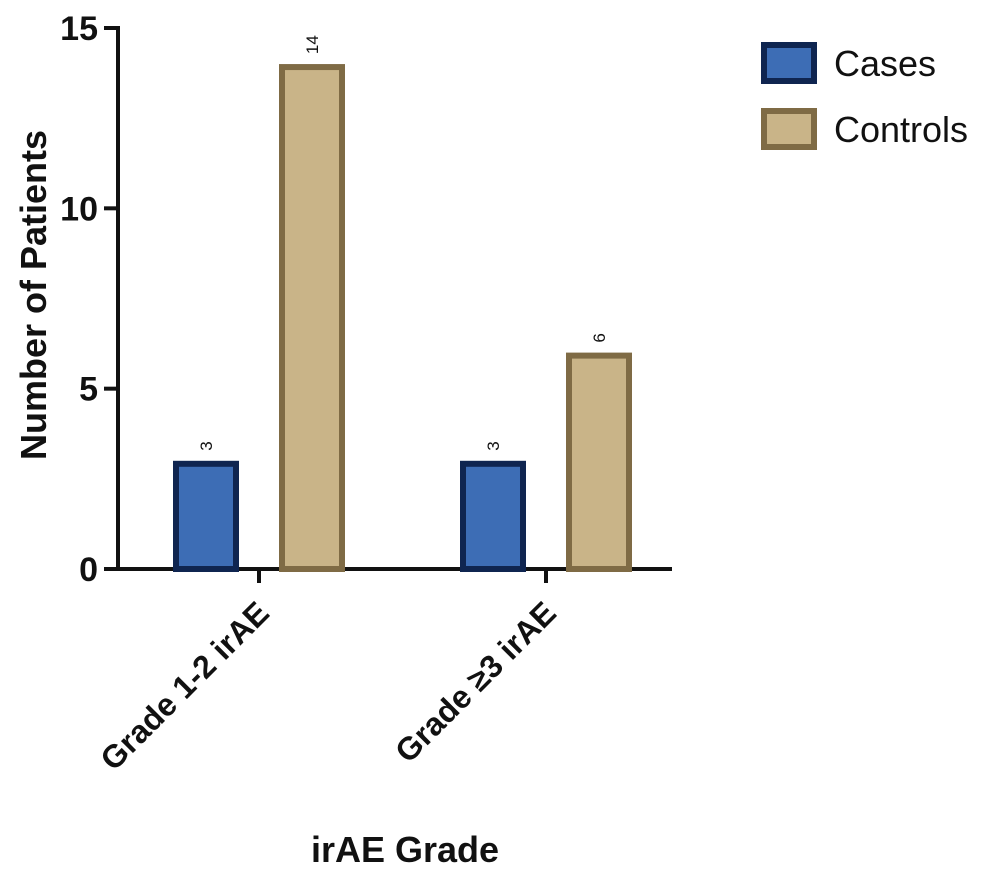  What do you see at coordinates (901, 129) in the screenshot?
I see `legend-label-controls: Controls` at bounding box center [901, 129].